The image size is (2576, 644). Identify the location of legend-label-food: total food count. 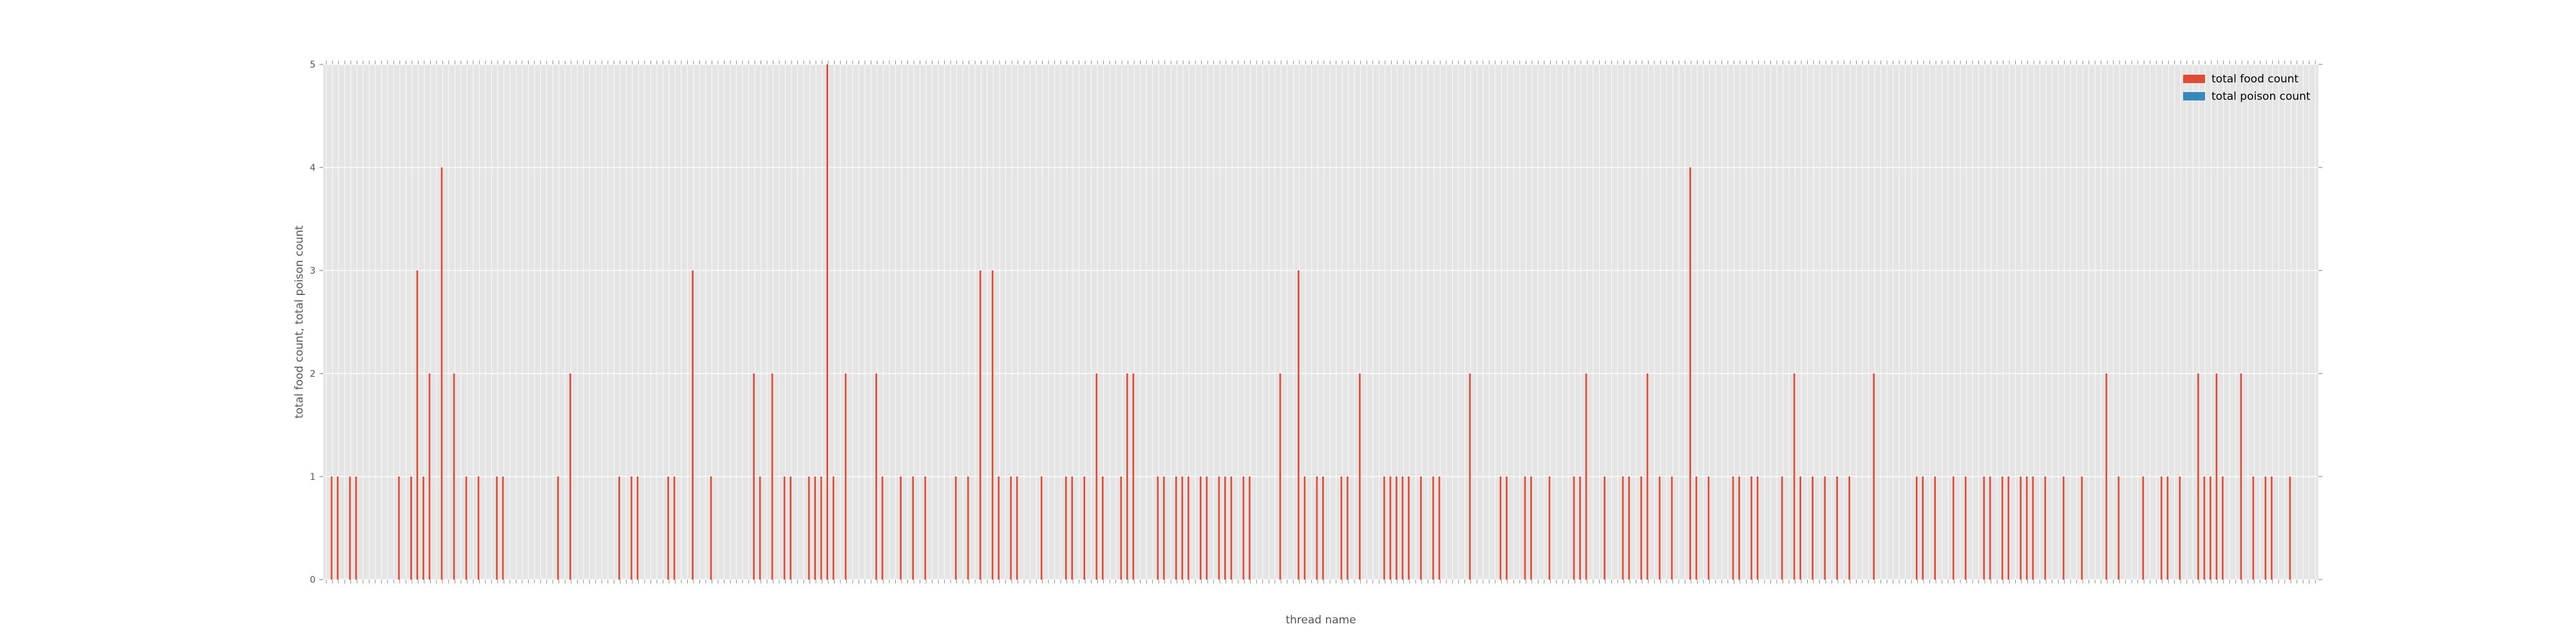
(2255, 79).